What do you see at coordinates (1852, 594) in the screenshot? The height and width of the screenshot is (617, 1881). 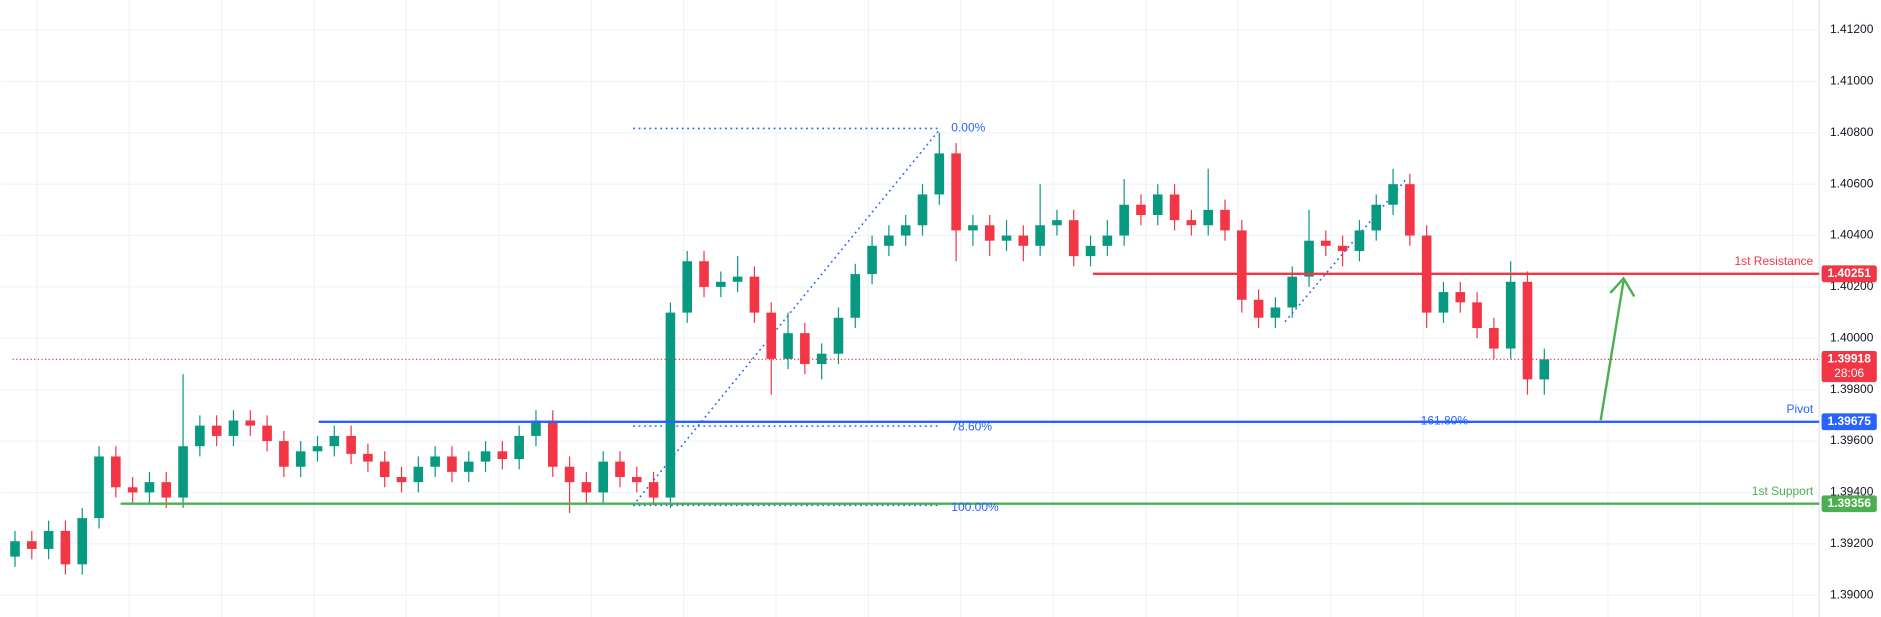 I see `y-tick-label: 1.39000` at bounding box center [1852, 594].